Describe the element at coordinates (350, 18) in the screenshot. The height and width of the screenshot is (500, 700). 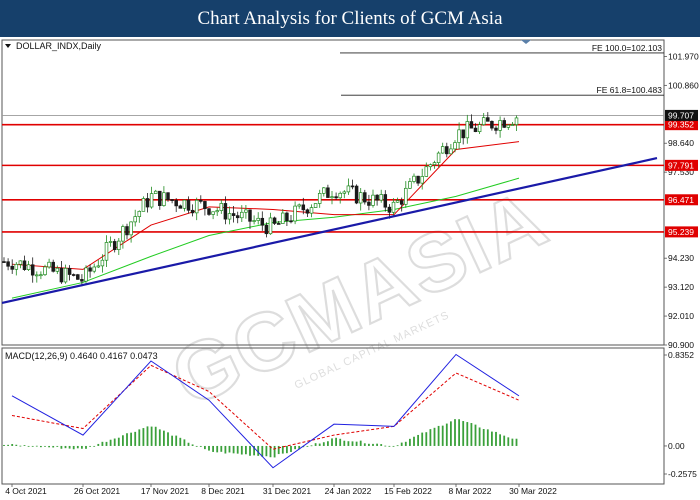
I see `chart-banner: Chart Analysis for Clients of GCM Asia` at that location.